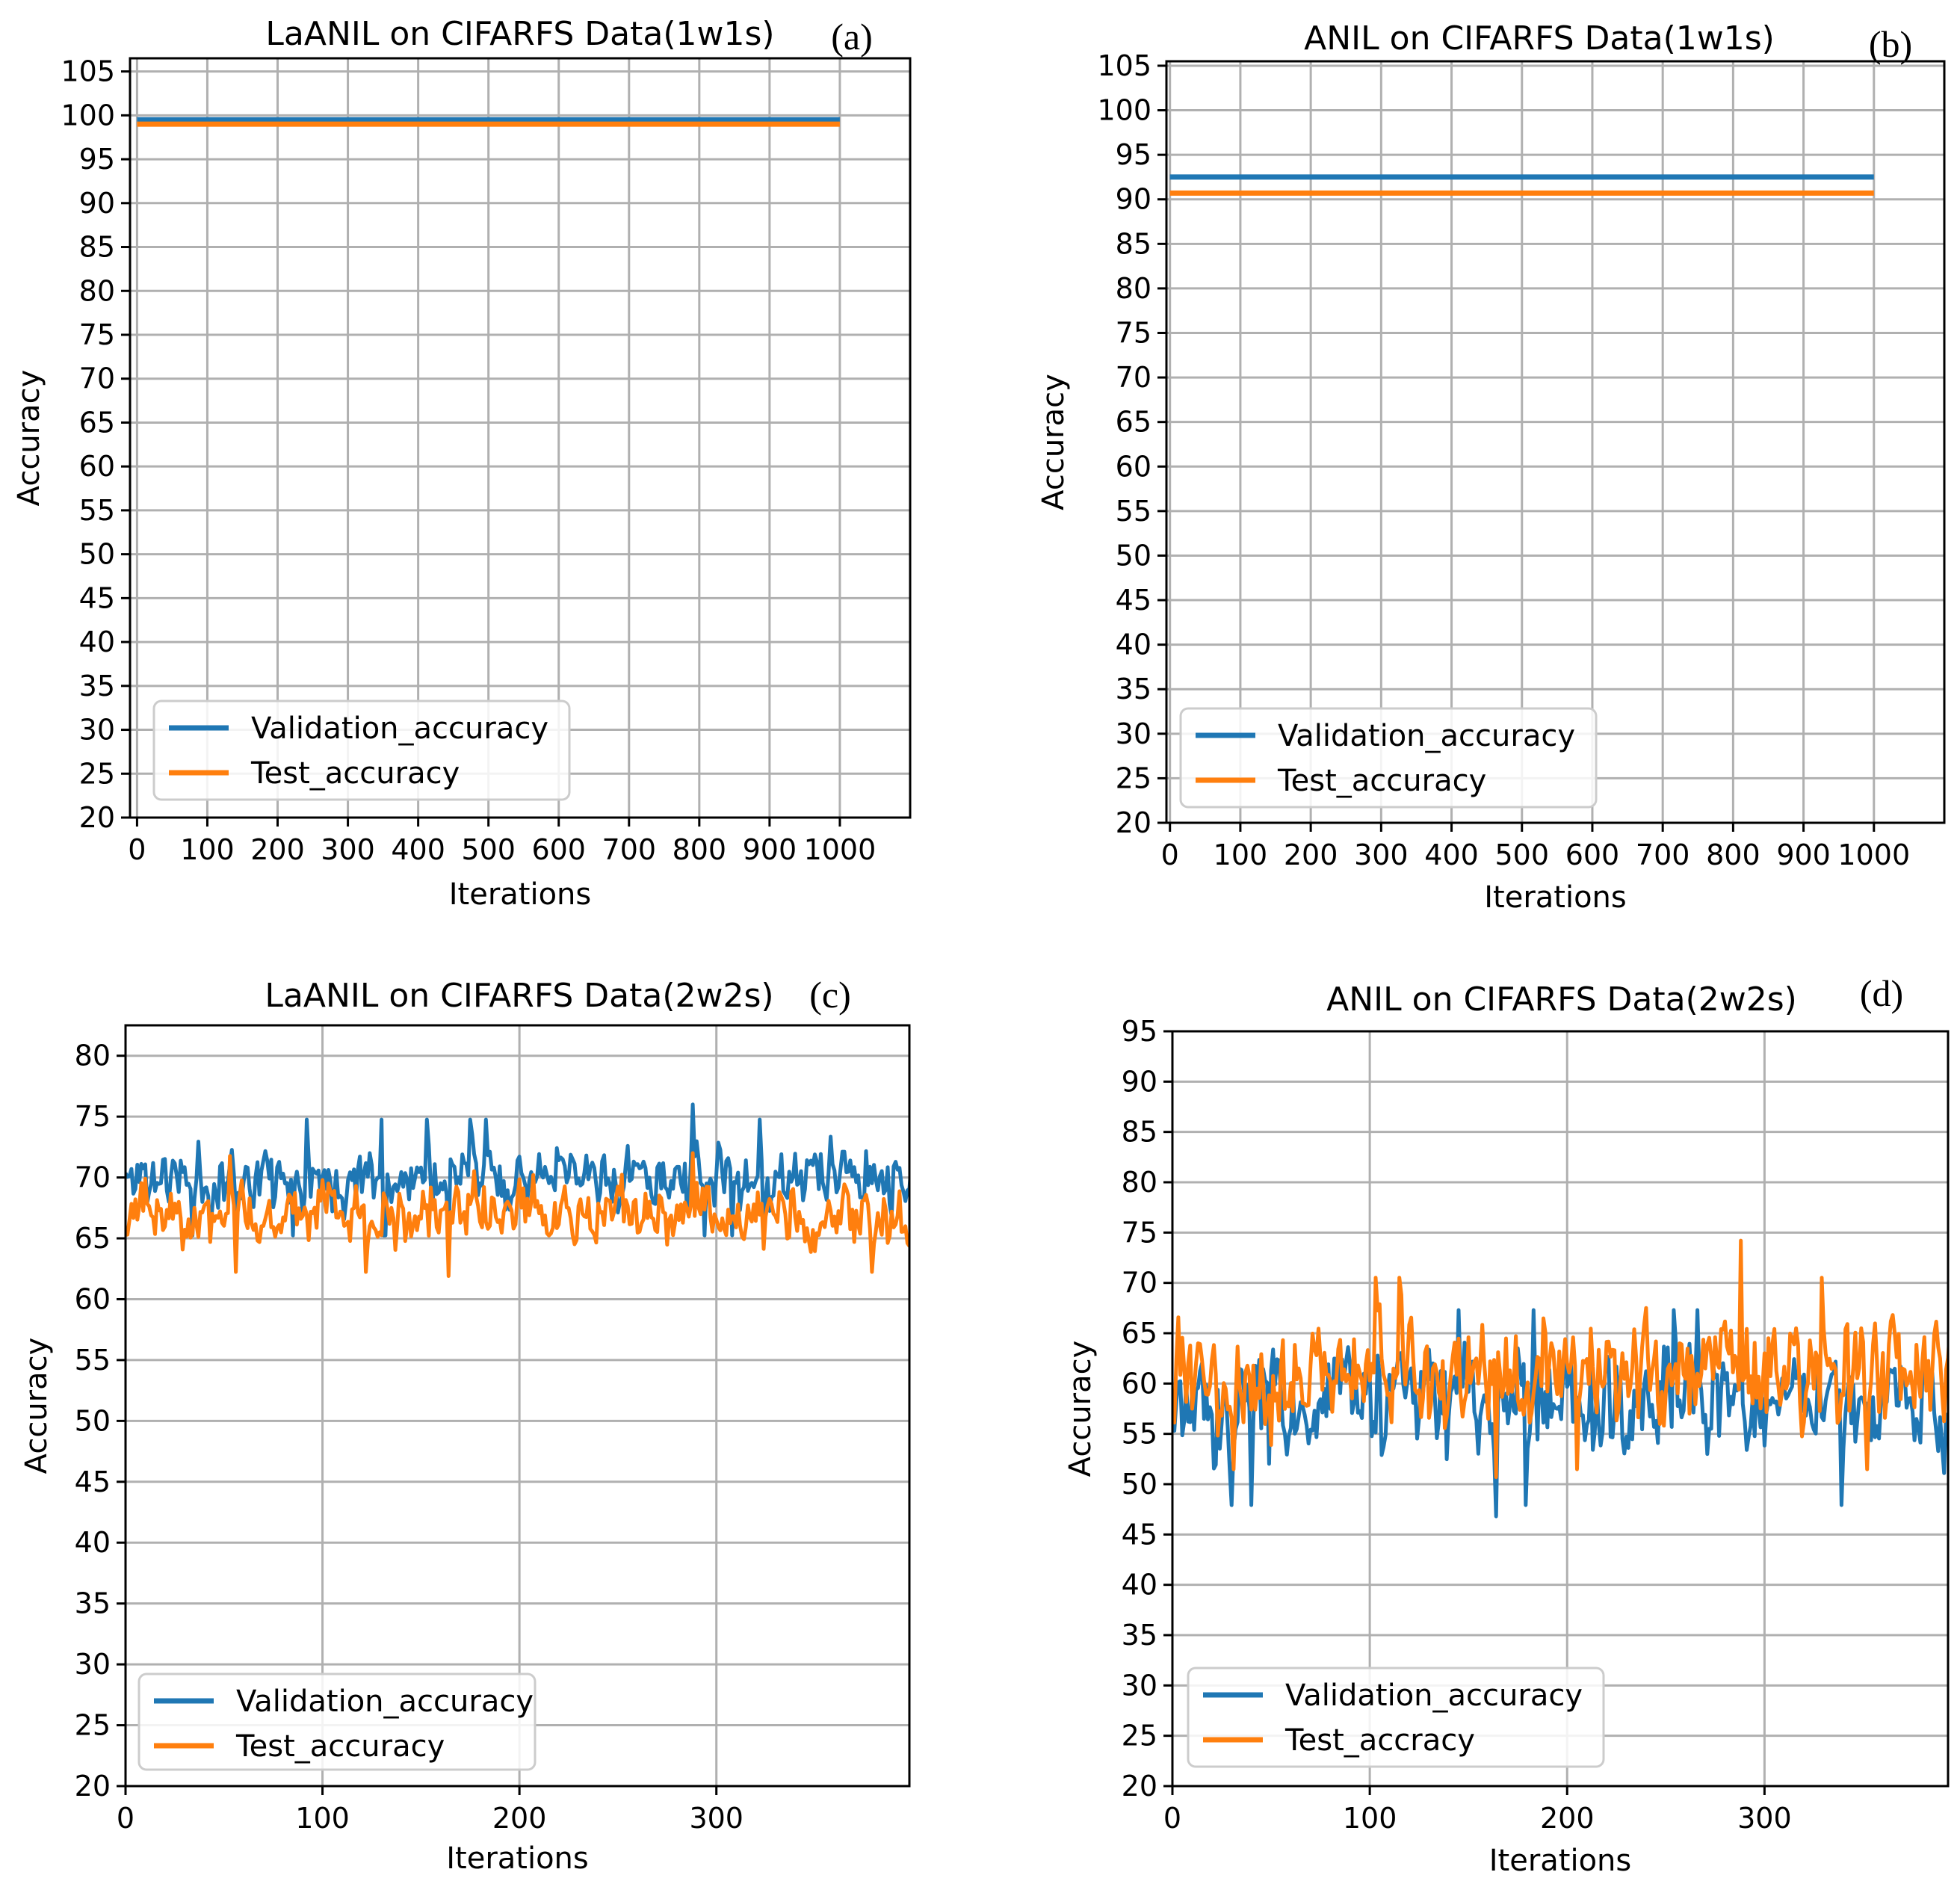 The image size is (1960, 1881). What do you see at coordinates (852, 37) in the screenshot?
I see `panel-tag: (a)` at bounding box center [852, 37].